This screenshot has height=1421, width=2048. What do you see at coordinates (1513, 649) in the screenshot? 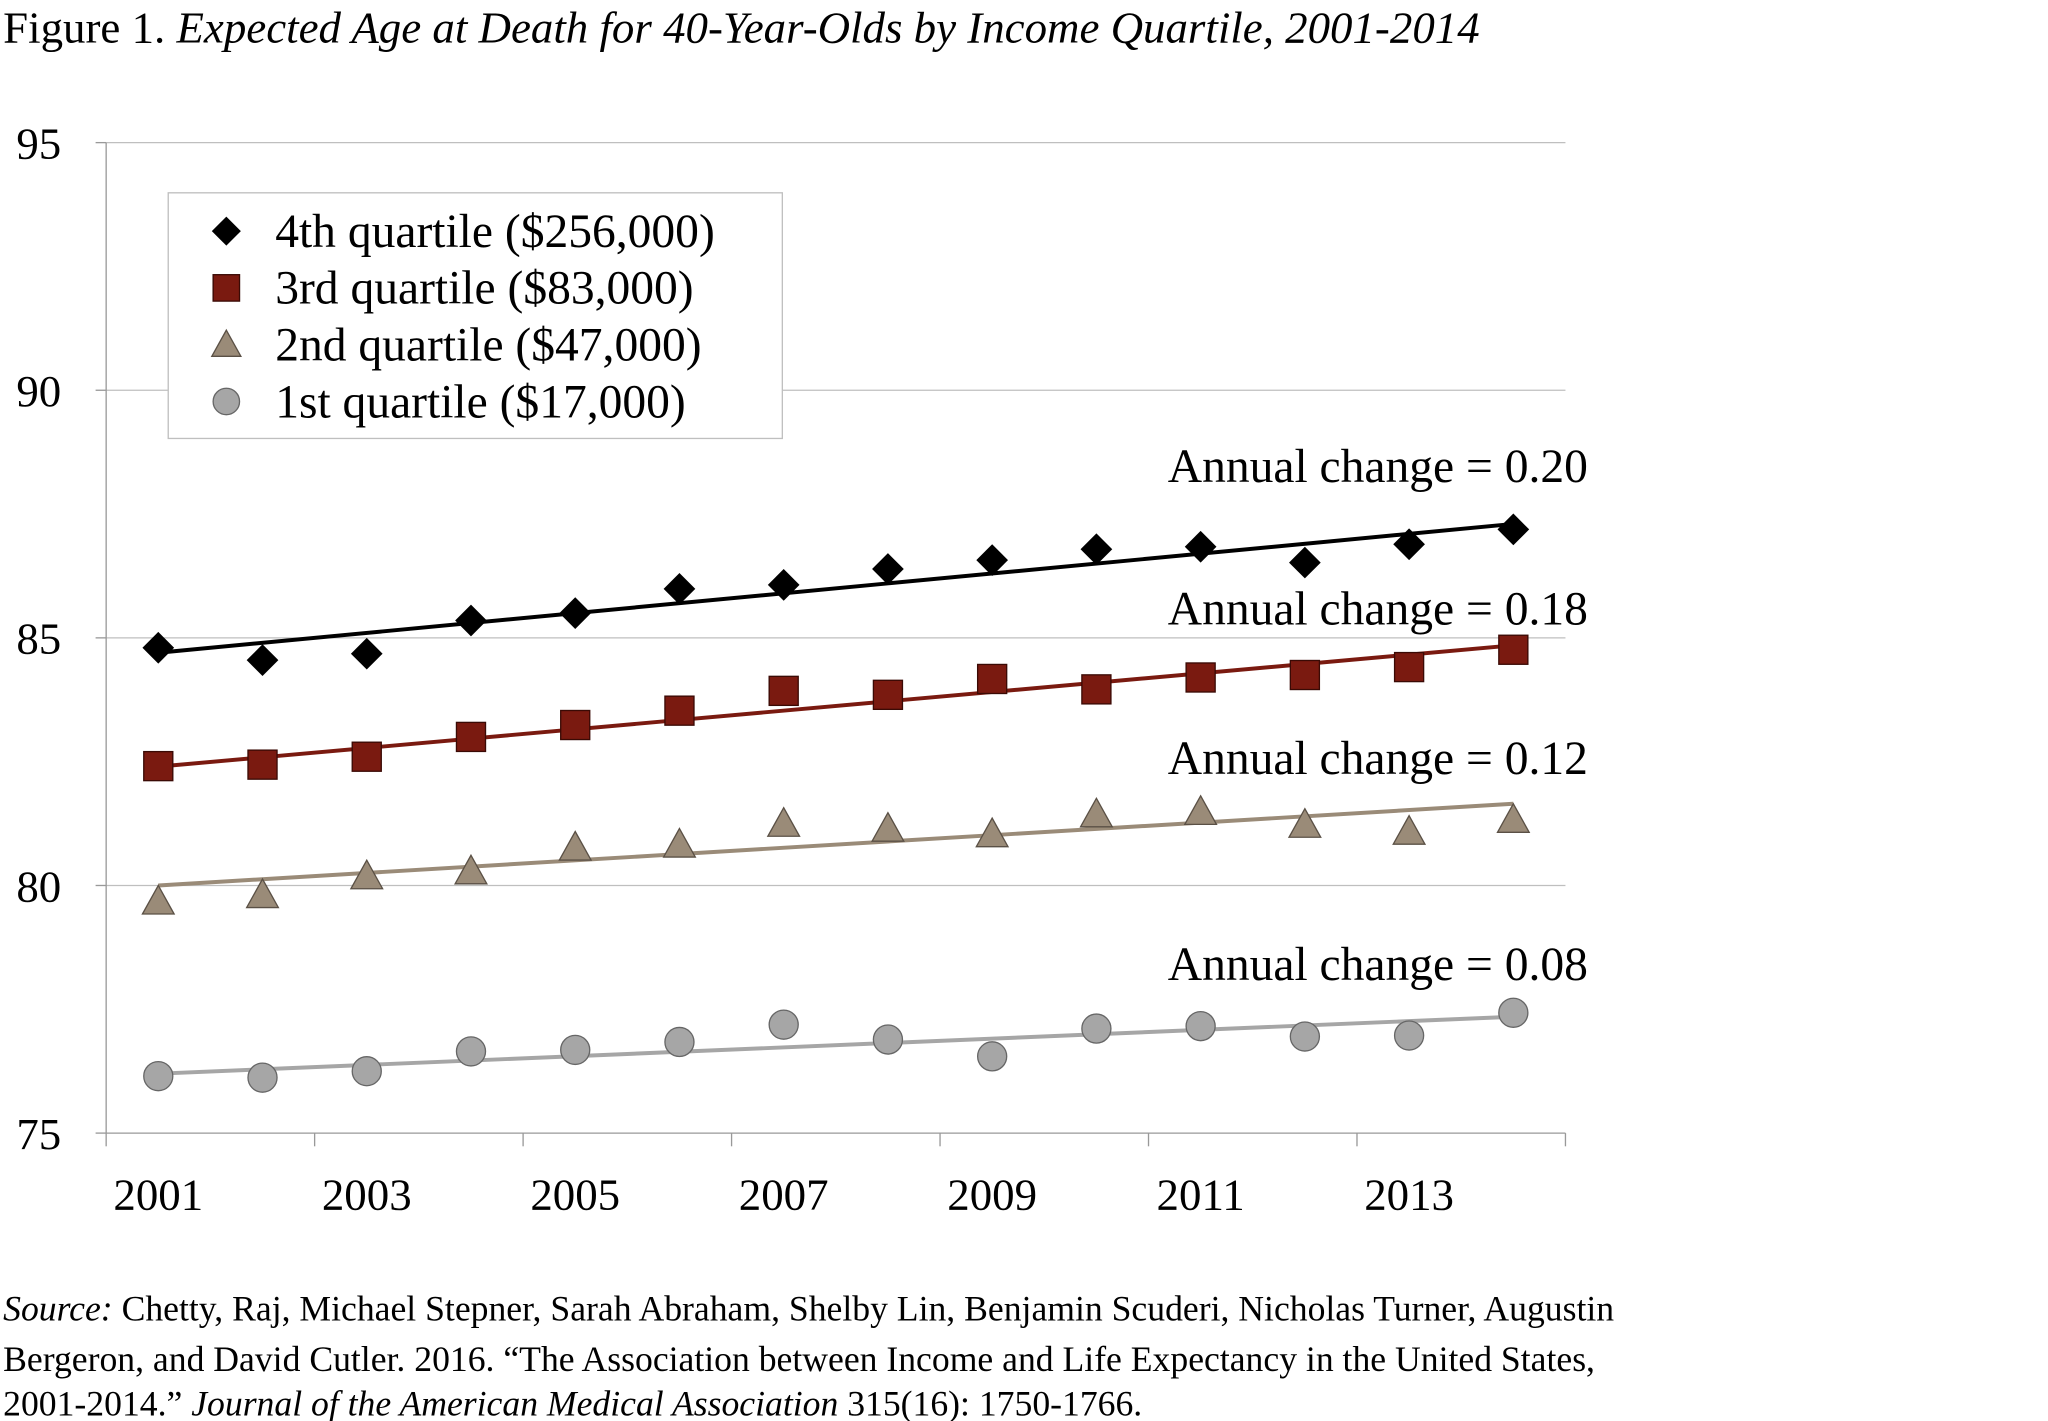
I see `point-square-2014` at bounding box center [1513, 649].